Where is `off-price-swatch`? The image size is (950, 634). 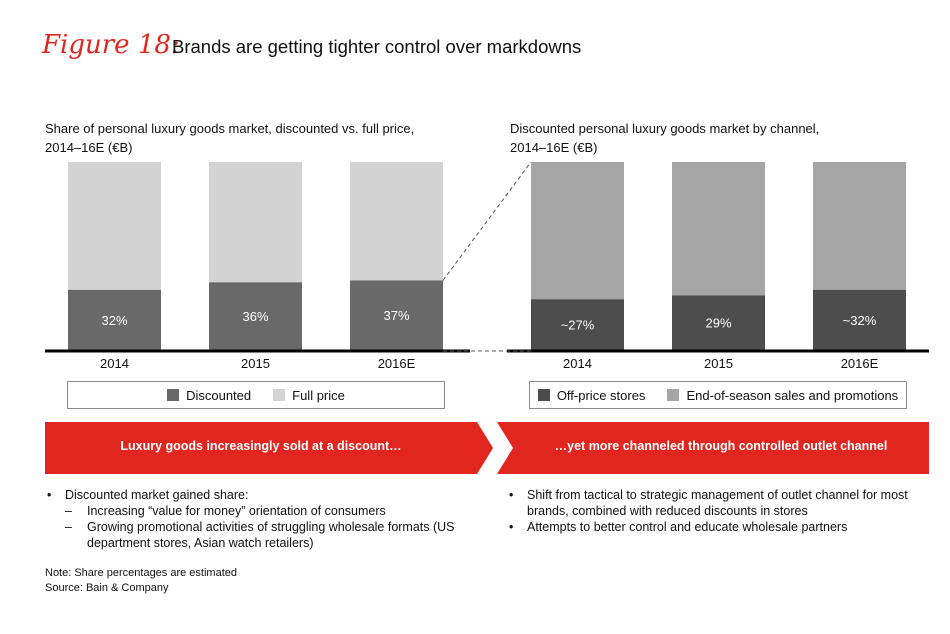 off-price-swatch is located at coordinates (543, 395).